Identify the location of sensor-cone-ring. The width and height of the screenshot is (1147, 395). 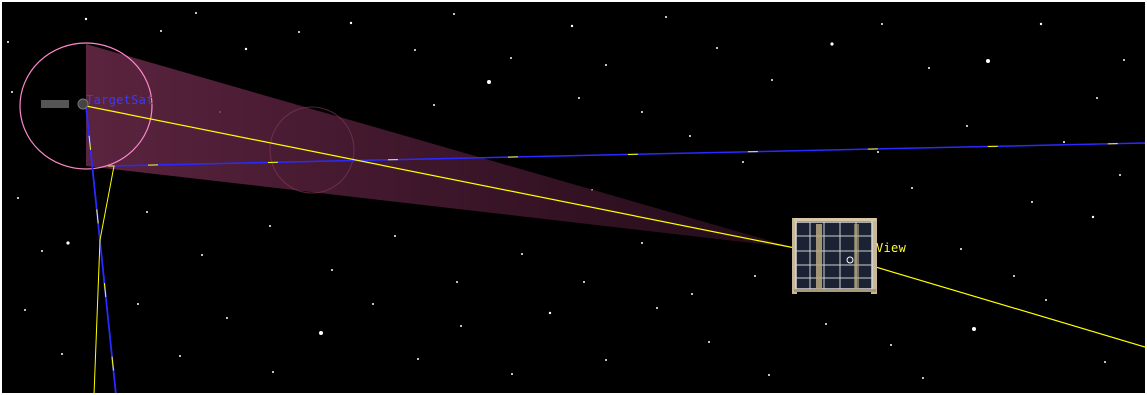
(312, 150).